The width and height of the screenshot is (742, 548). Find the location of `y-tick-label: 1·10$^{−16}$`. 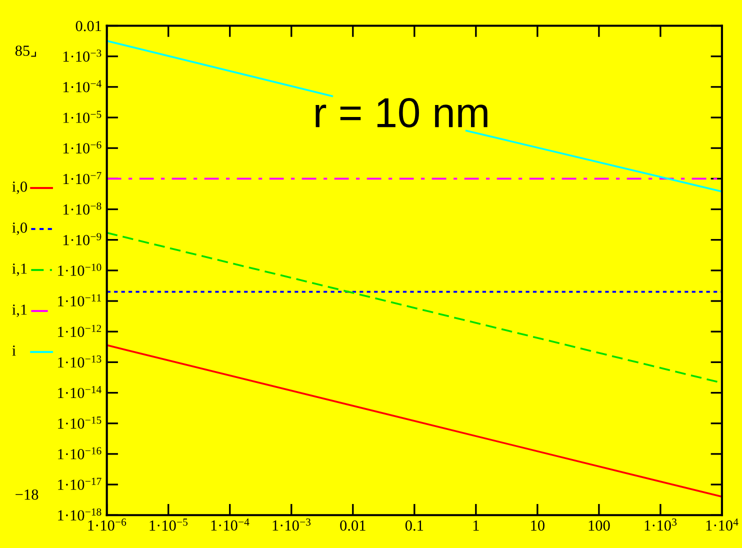

y-tick-label: 1·10$^{−16}$ is located at coordinates (80, 453).